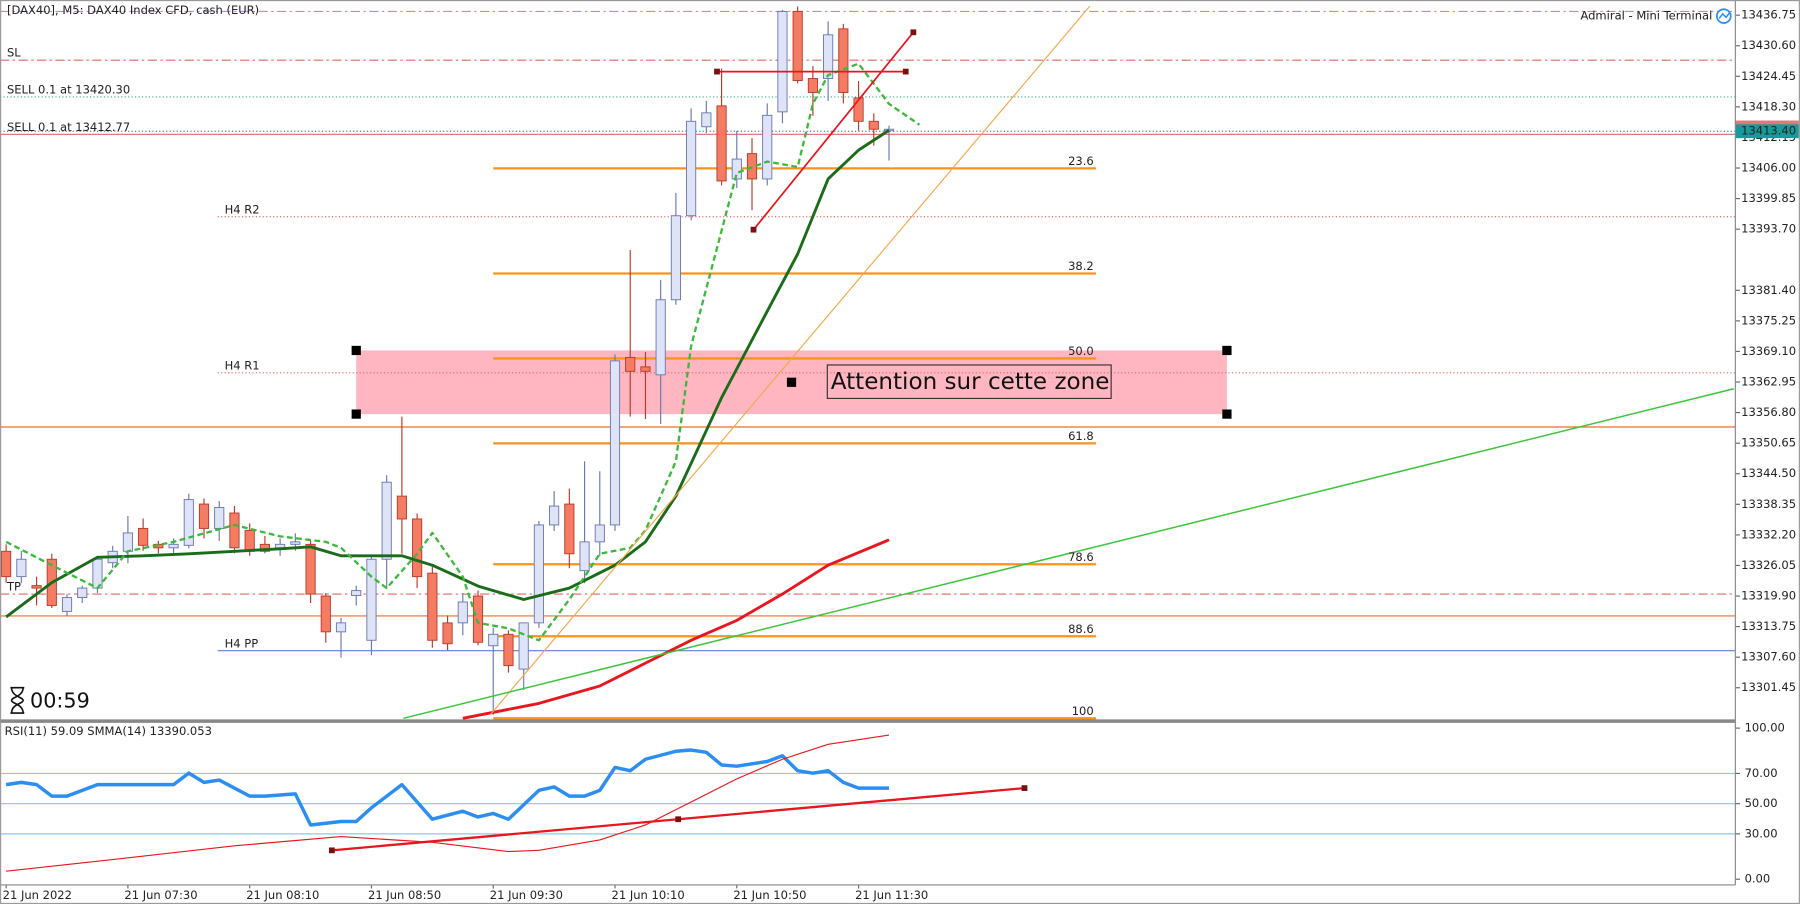  What do you see at coordinates (1768, 565) in the screenshot?
I see `y-tick-label: 13326.05` at bounding box center [1768, 565].